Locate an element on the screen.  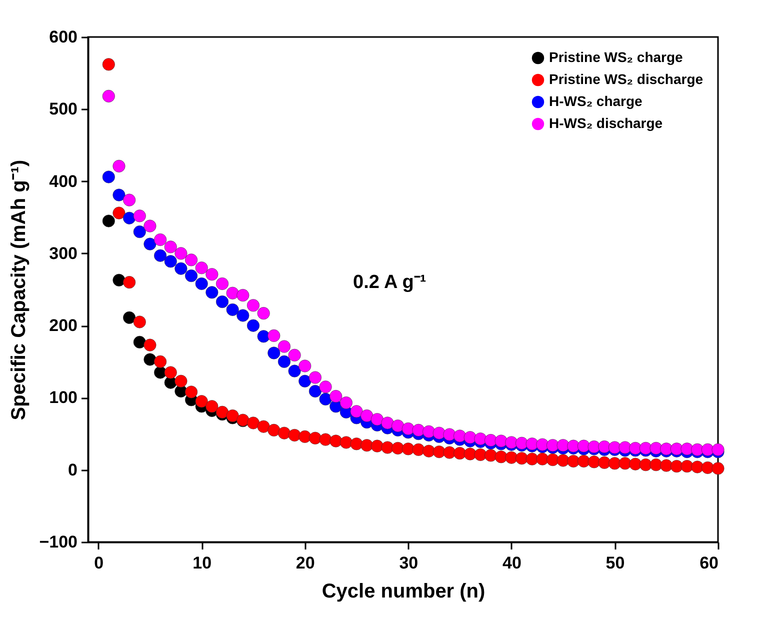
y-axis-title: Specific Capacity (mAh g⁻¹) is located at coordinates (19, 290).